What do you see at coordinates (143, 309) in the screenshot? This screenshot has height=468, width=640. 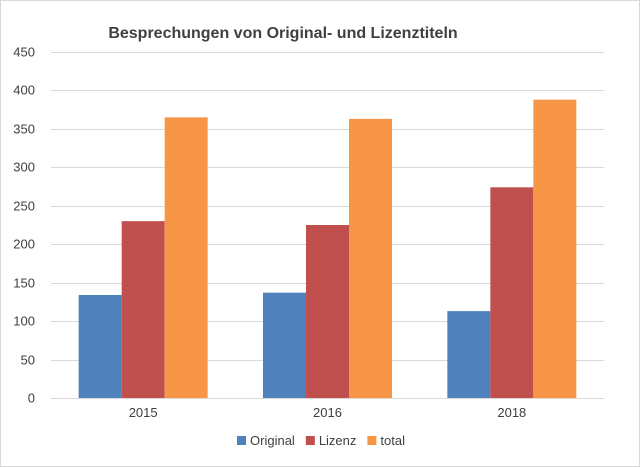 I see `bar-lizenz-2015` at bounding box center [143, 309].